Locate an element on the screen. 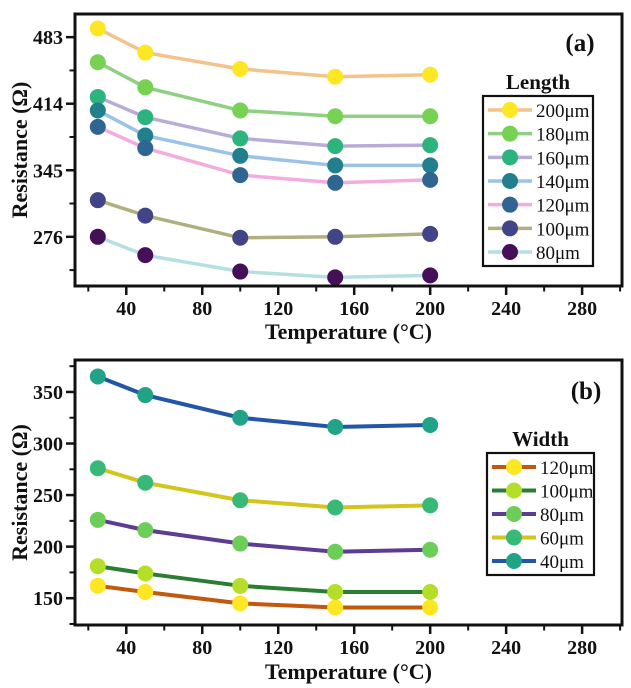  y-tick-label: 276 is located at coordinates (48, 238).